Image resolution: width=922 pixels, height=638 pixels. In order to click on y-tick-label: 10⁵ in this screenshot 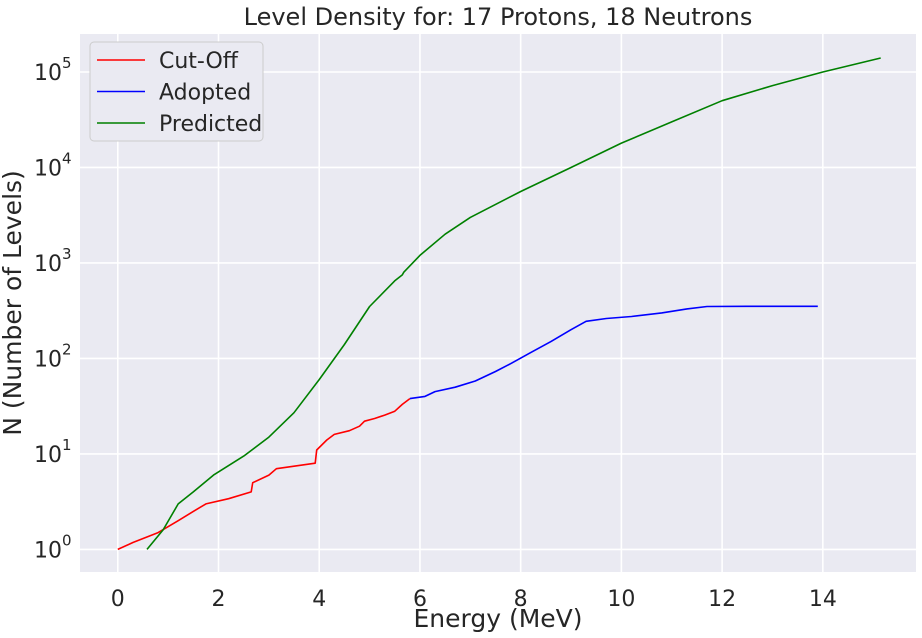, I will do `click(53, 70)`.